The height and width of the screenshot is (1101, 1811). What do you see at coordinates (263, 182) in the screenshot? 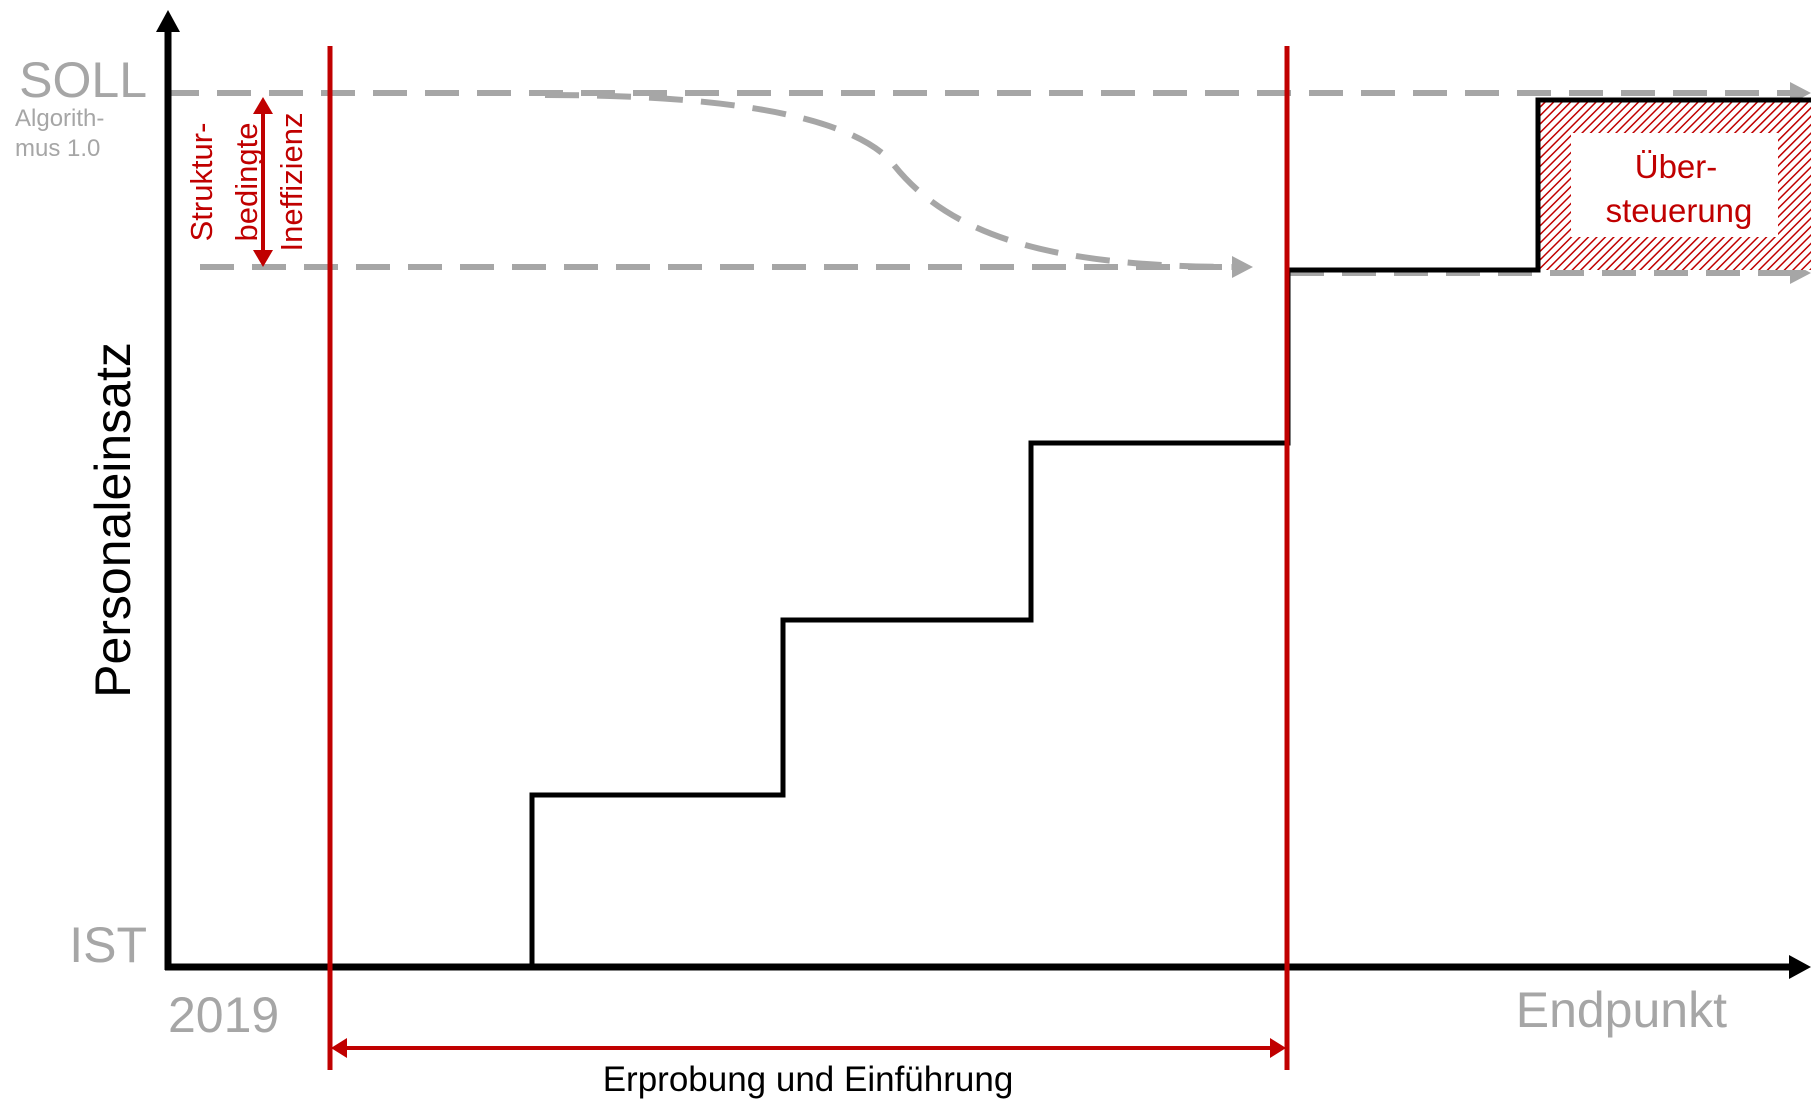
I see `inefficiency-arrow` at bounding box center [263, 182].